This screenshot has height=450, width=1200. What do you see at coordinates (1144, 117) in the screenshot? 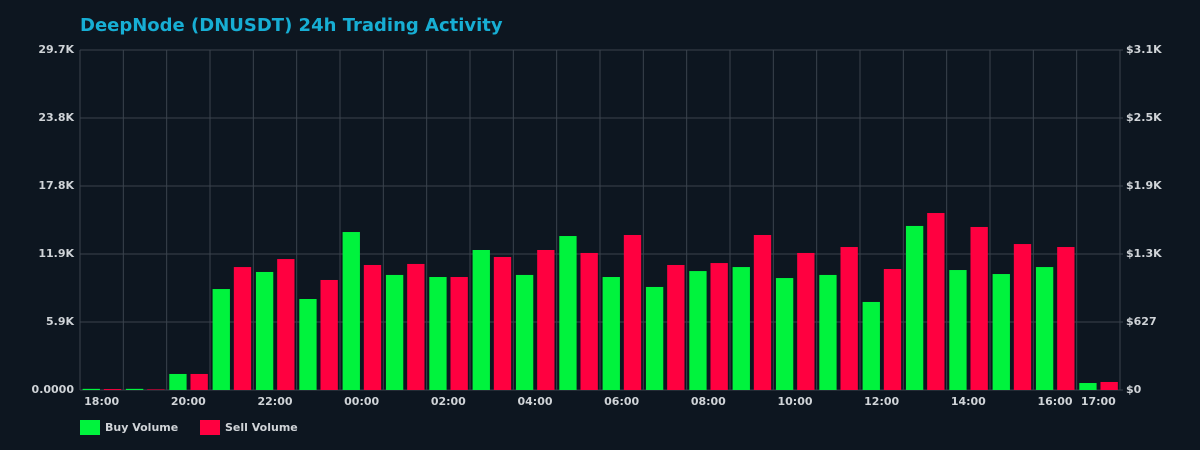
I see `y2-tick-label: $2.5K` at bounding box center [1144, 117].